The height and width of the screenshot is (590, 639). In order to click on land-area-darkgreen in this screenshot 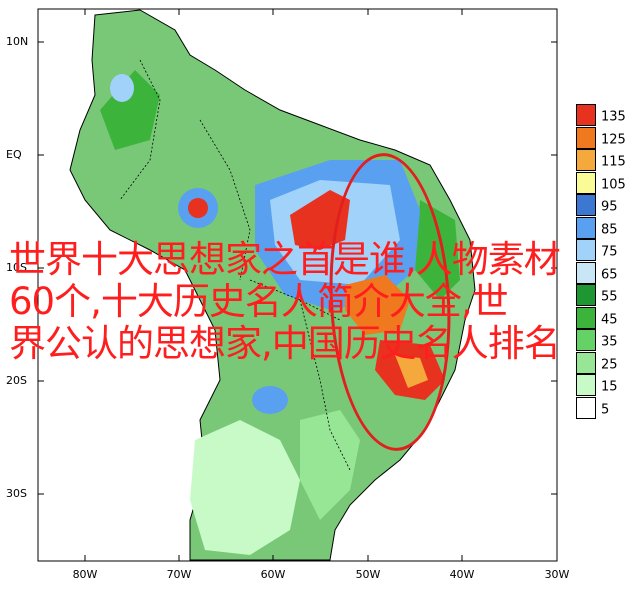, I will do `click(130, 110)`.